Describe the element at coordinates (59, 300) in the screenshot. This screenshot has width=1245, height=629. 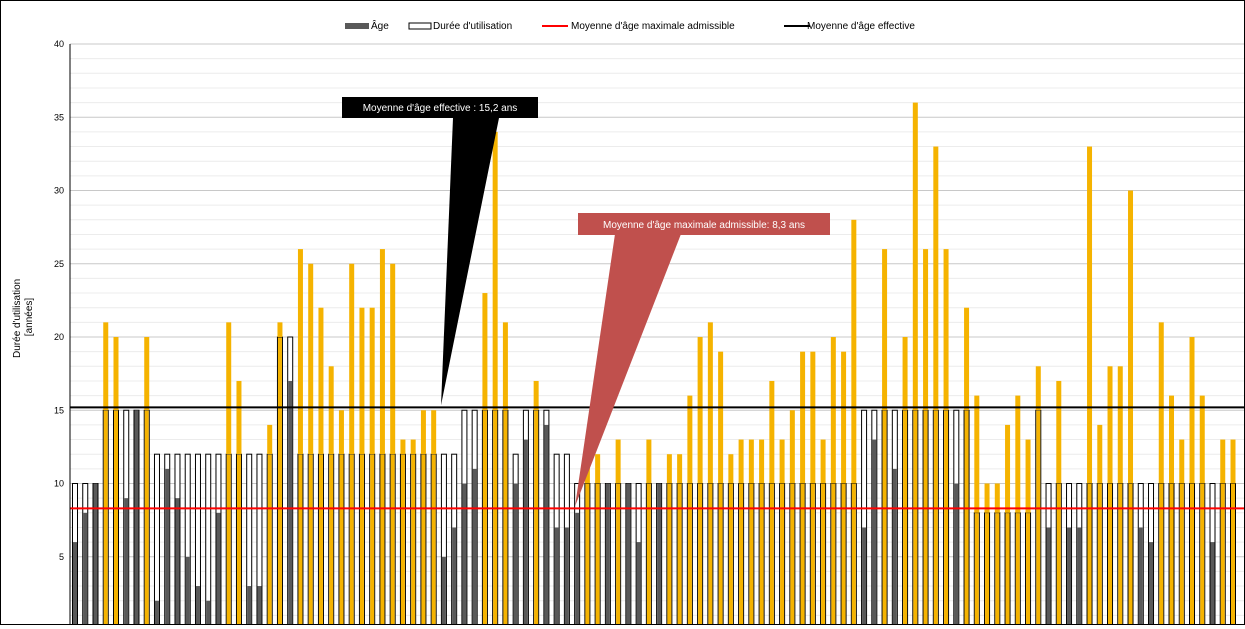
I see `y-tick-labels: 5 10 15 20 25 30 35 40` at that location.